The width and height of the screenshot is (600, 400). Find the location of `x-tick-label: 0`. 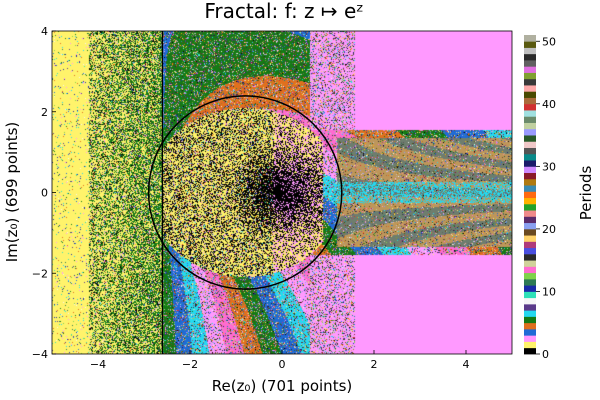

x-tick-label: 0 is located at coordinates (282, 364).